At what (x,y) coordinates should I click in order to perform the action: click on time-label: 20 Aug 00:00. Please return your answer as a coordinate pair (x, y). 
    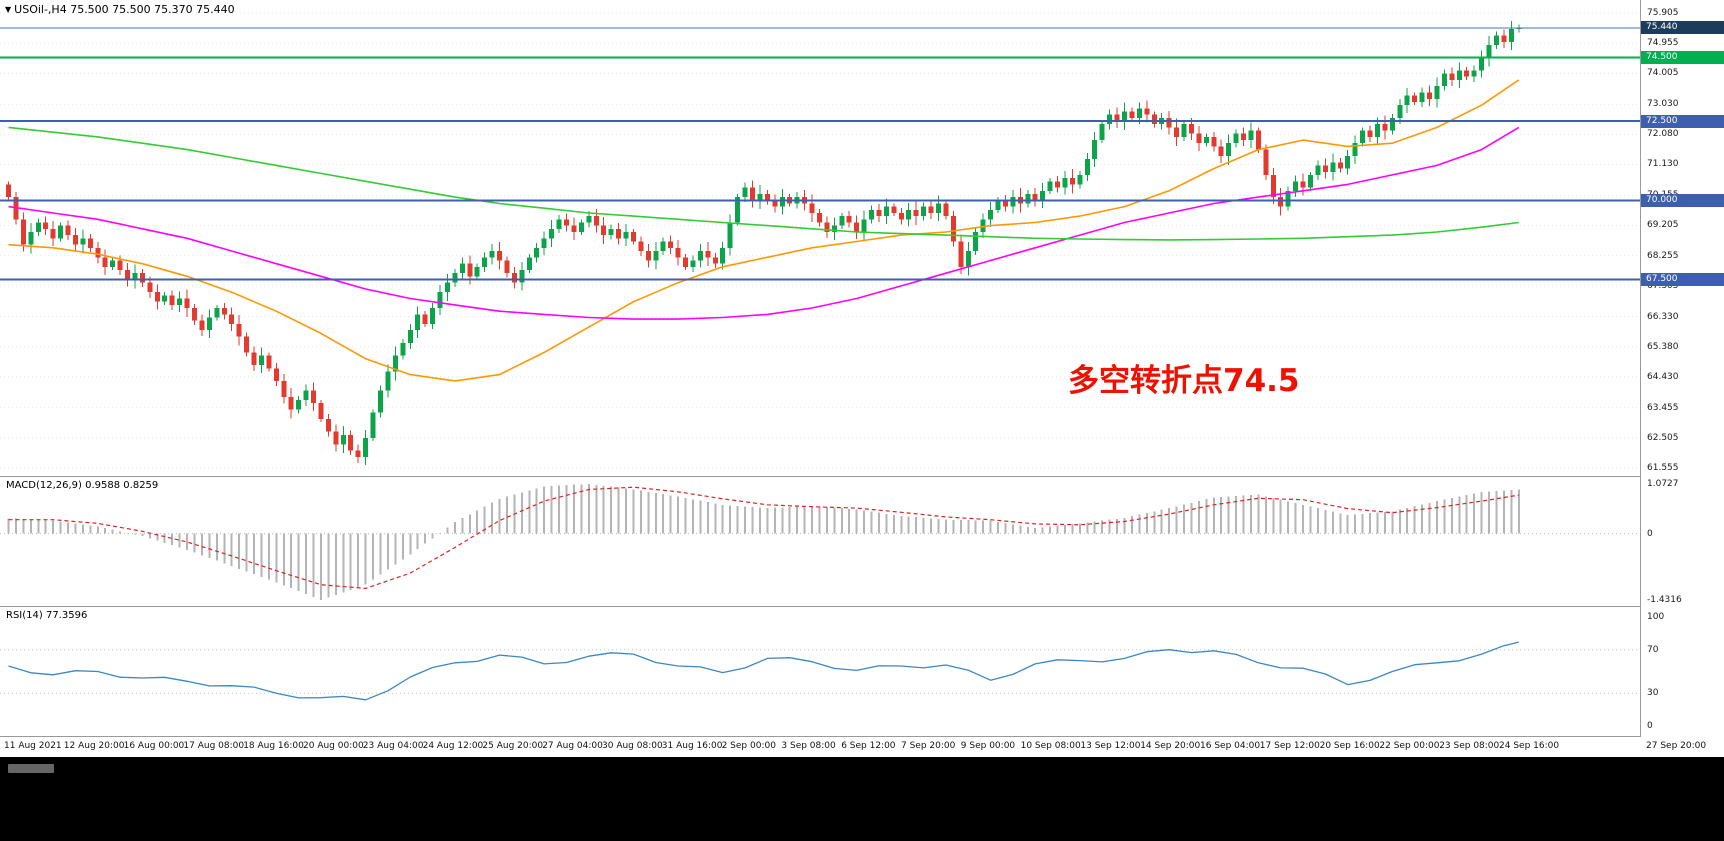
    Looking at the image, I should click on (333, 746).